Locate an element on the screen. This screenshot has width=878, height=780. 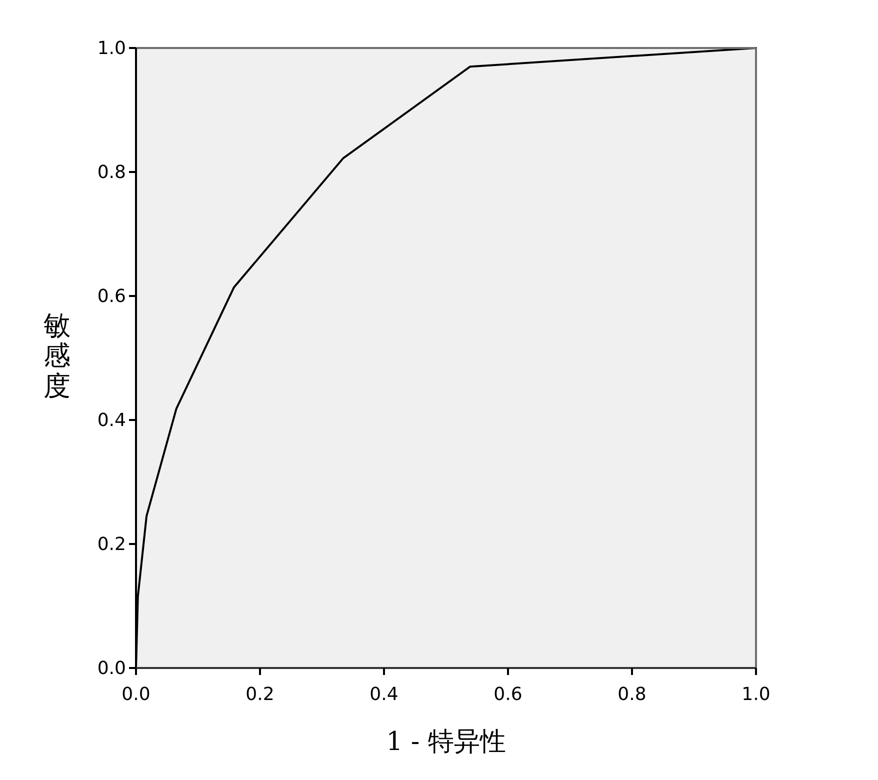
x-tick-label: 0.2 is located at coordinates (260, 694).